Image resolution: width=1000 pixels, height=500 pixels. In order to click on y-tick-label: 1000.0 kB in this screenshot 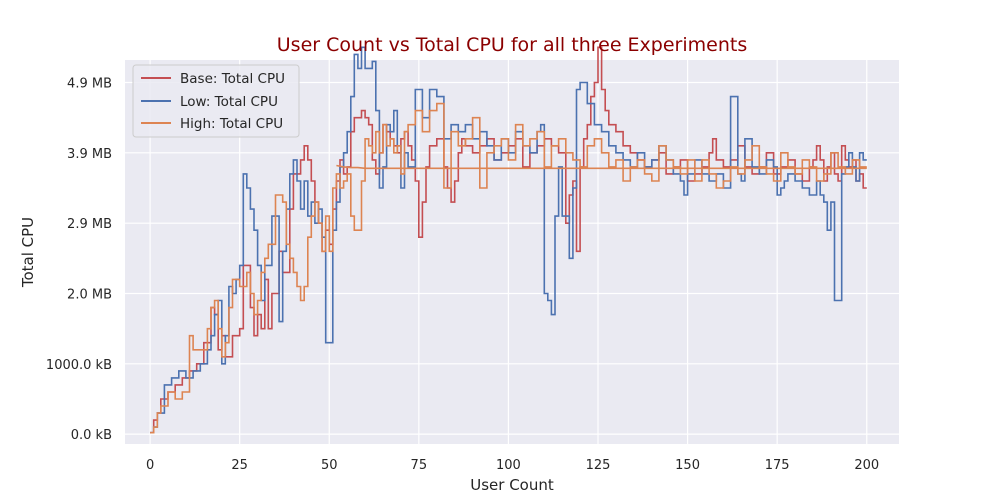, I will do `click(79, 365)`.